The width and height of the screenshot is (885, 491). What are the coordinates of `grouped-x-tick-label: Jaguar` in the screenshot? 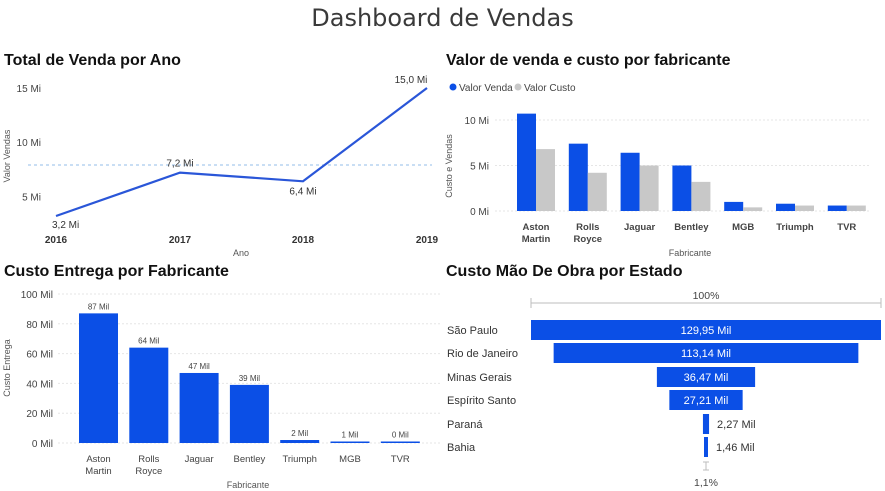 It's located at (639, 227).